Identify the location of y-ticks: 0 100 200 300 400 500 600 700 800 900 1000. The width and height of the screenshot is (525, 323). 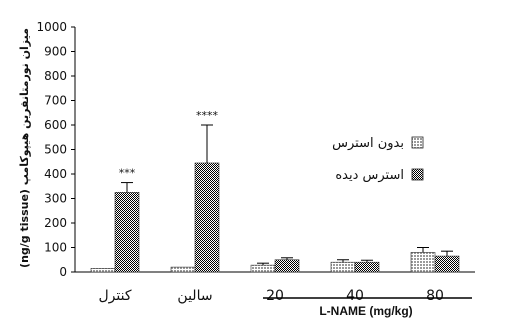
(55, 149).